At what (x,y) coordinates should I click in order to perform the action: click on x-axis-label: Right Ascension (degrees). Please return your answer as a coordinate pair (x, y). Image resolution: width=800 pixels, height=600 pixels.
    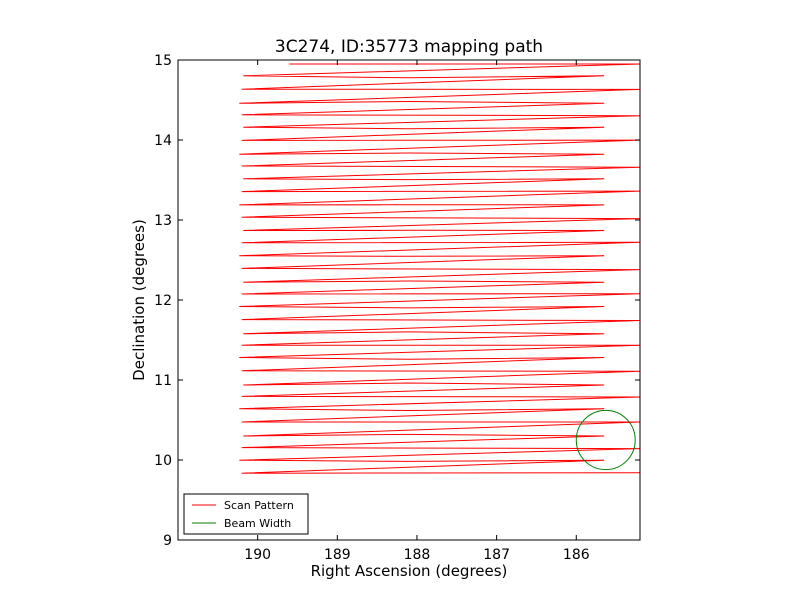
    Looking at the image, I should click on (409, 571).